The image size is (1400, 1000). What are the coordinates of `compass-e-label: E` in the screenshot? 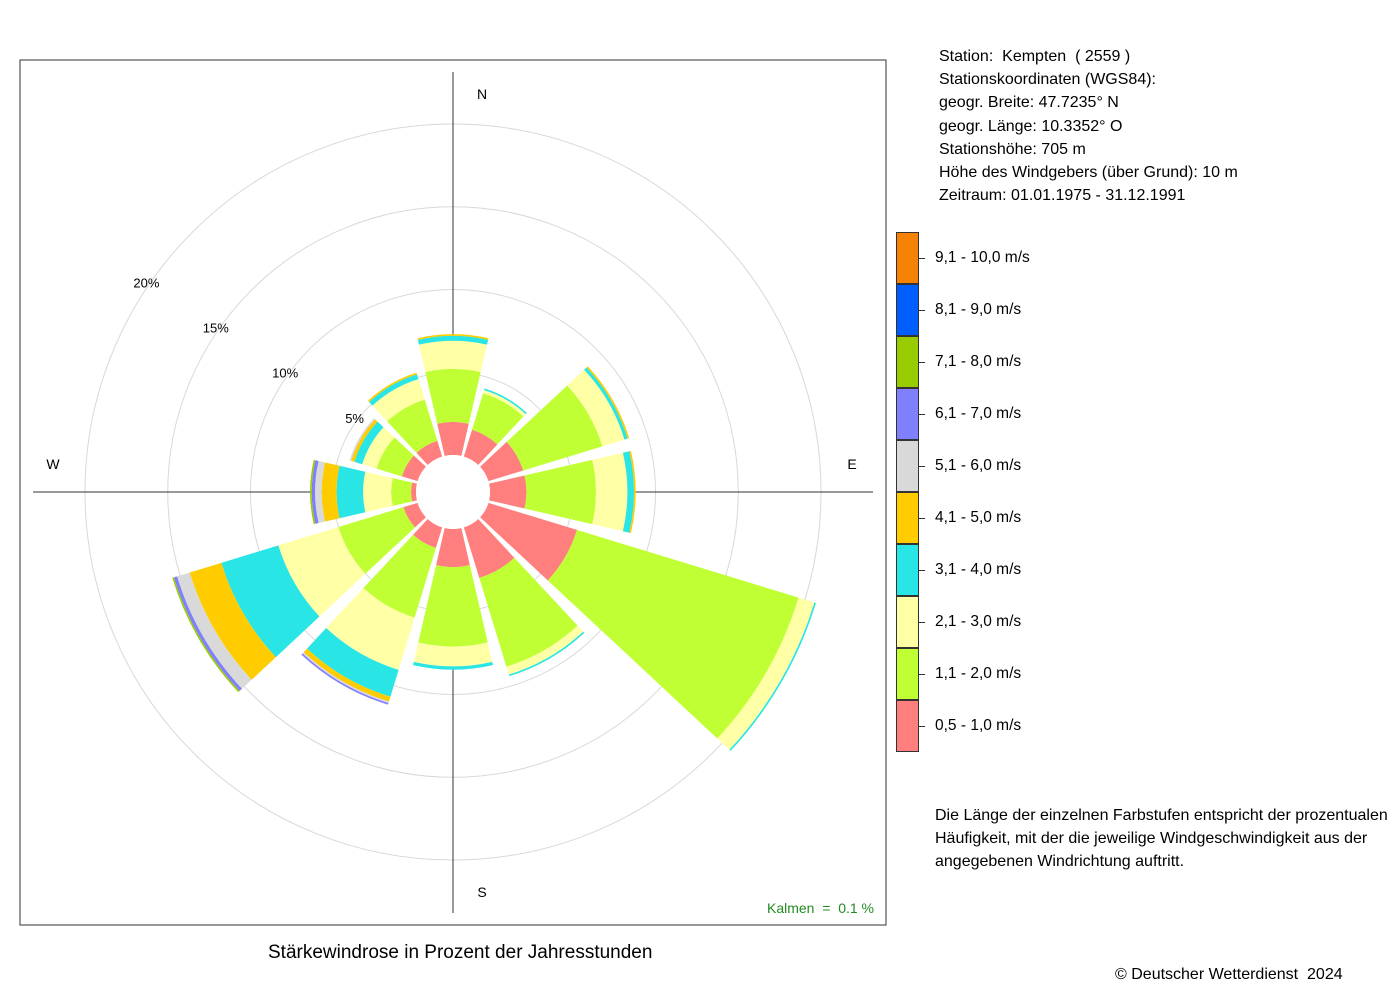 It's located at (851, 464).